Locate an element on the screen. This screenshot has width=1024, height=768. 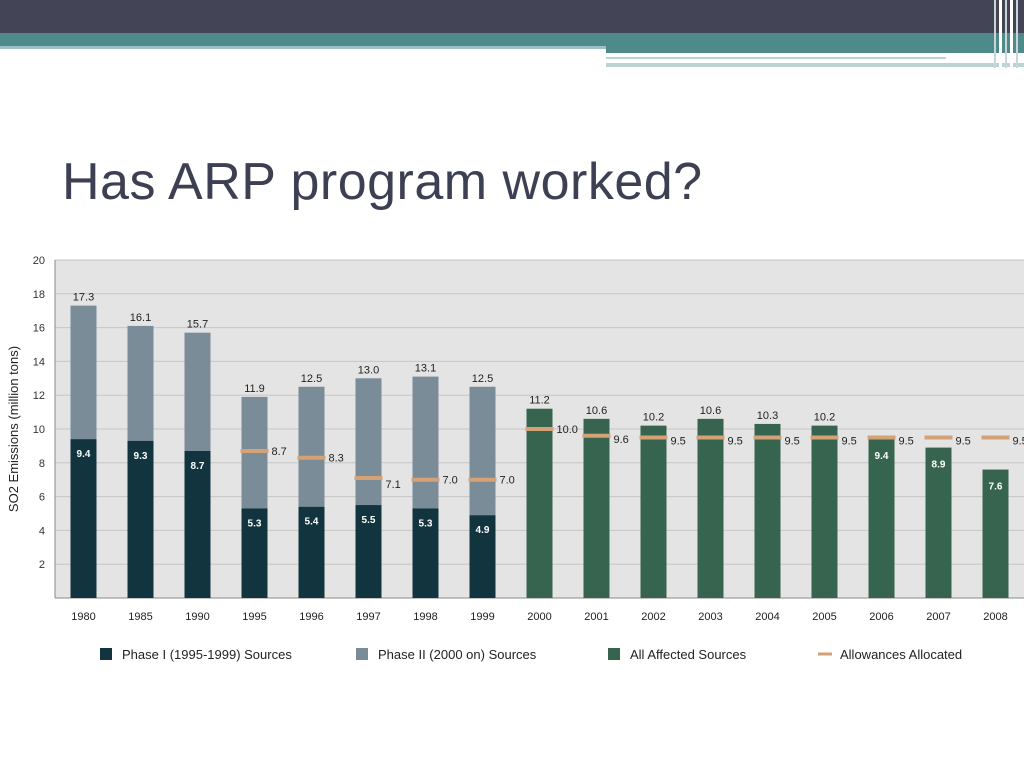
x-tick-label-2001: 2001 is located at coordinates (596, 617).